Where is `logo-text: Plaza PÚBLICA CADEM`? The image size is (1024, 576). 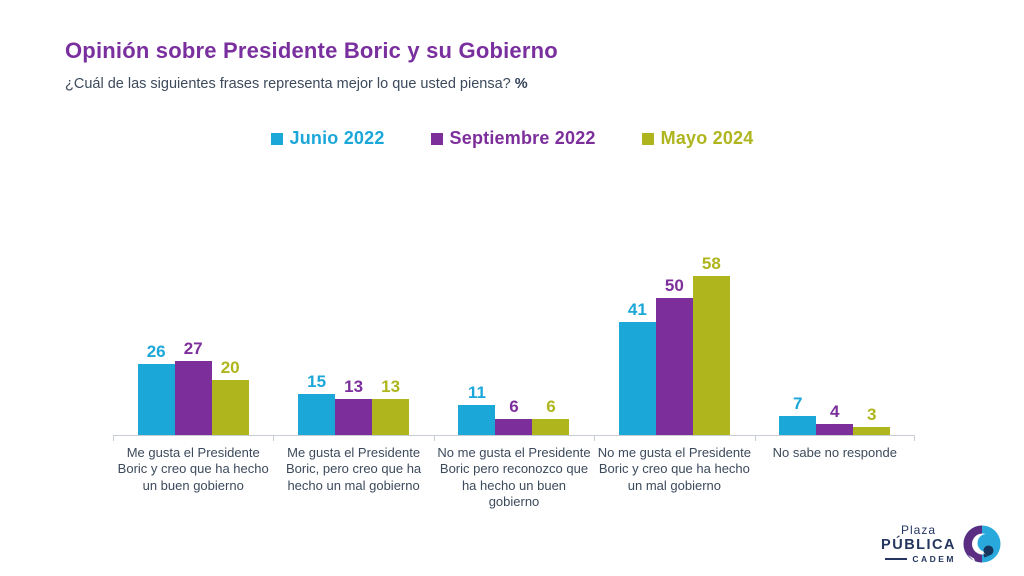
logo-text: Plaza PÚBLICA CADEM is located at coordinates (918, 543).